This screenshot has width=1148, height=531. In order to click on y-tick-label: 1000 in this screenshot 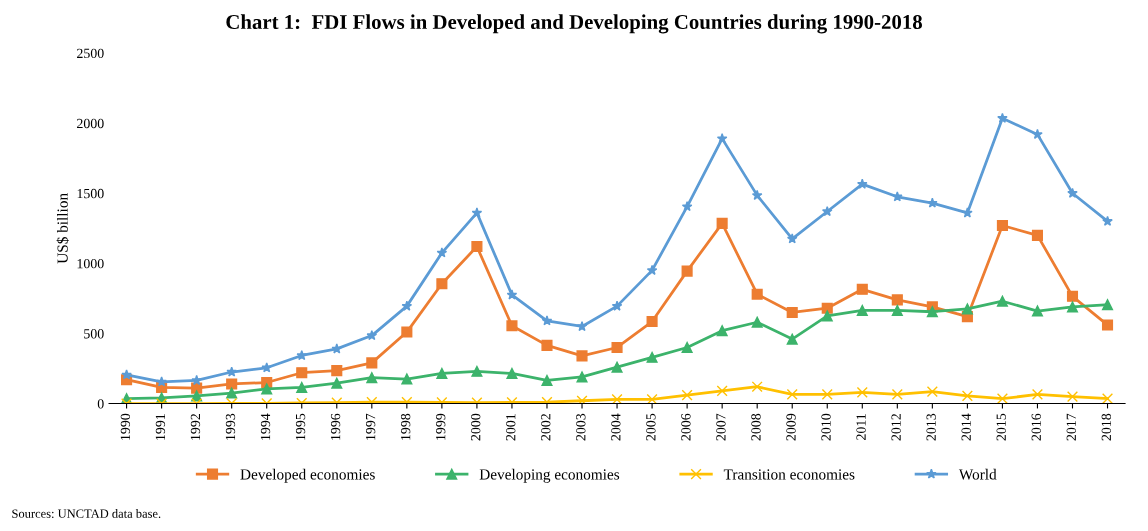, I will do `click(90, 263)`.